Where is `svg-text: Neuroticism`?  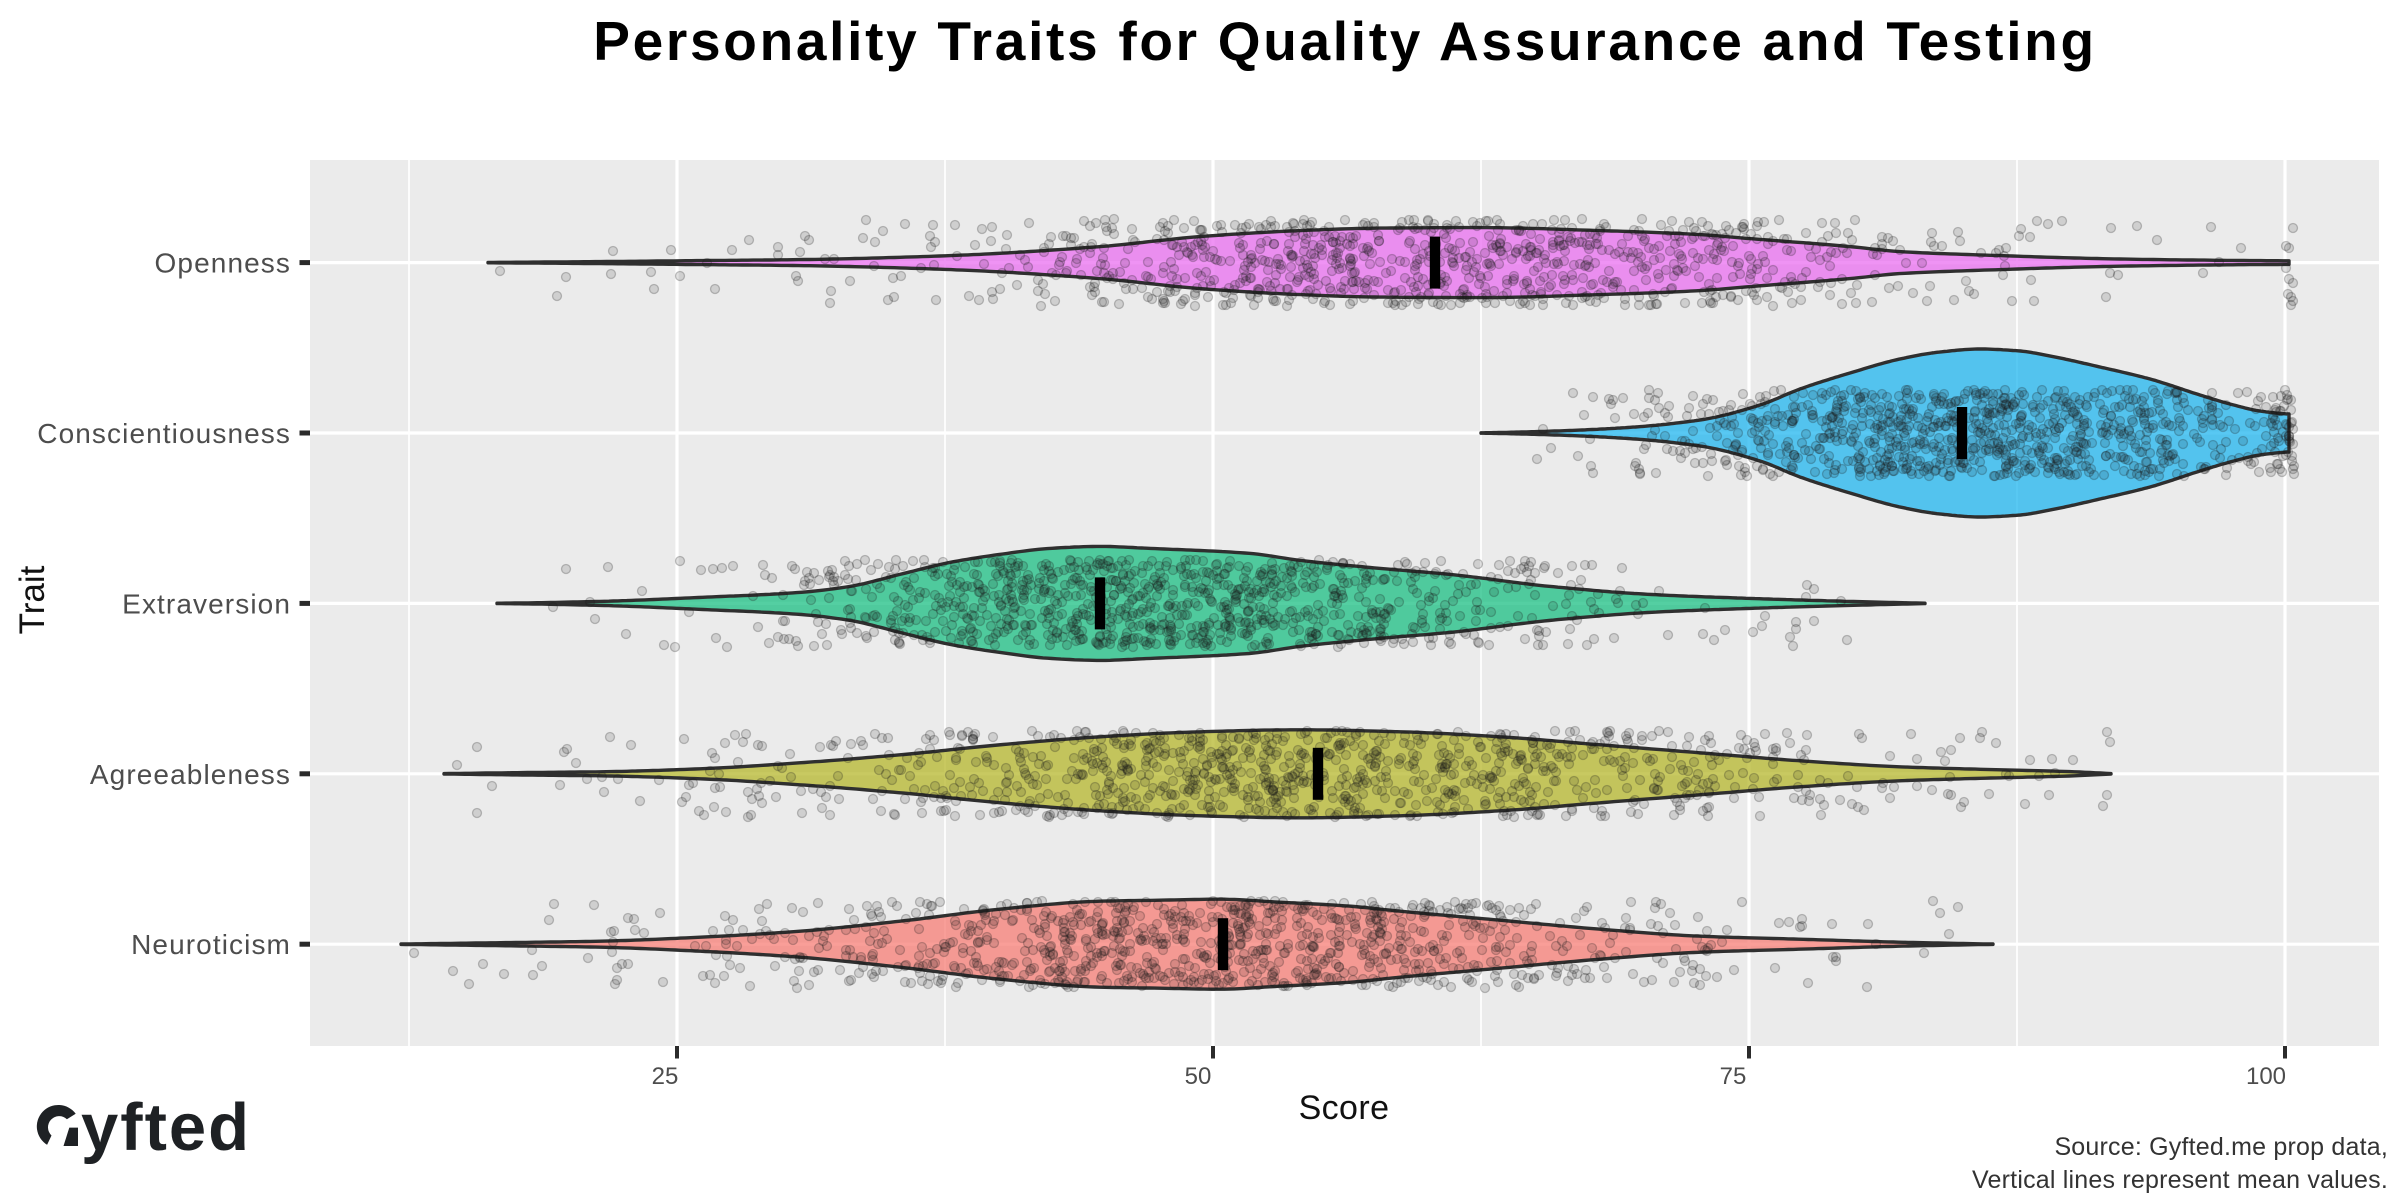 svg-text: Neuroticism is located at coordinates (211, 944).